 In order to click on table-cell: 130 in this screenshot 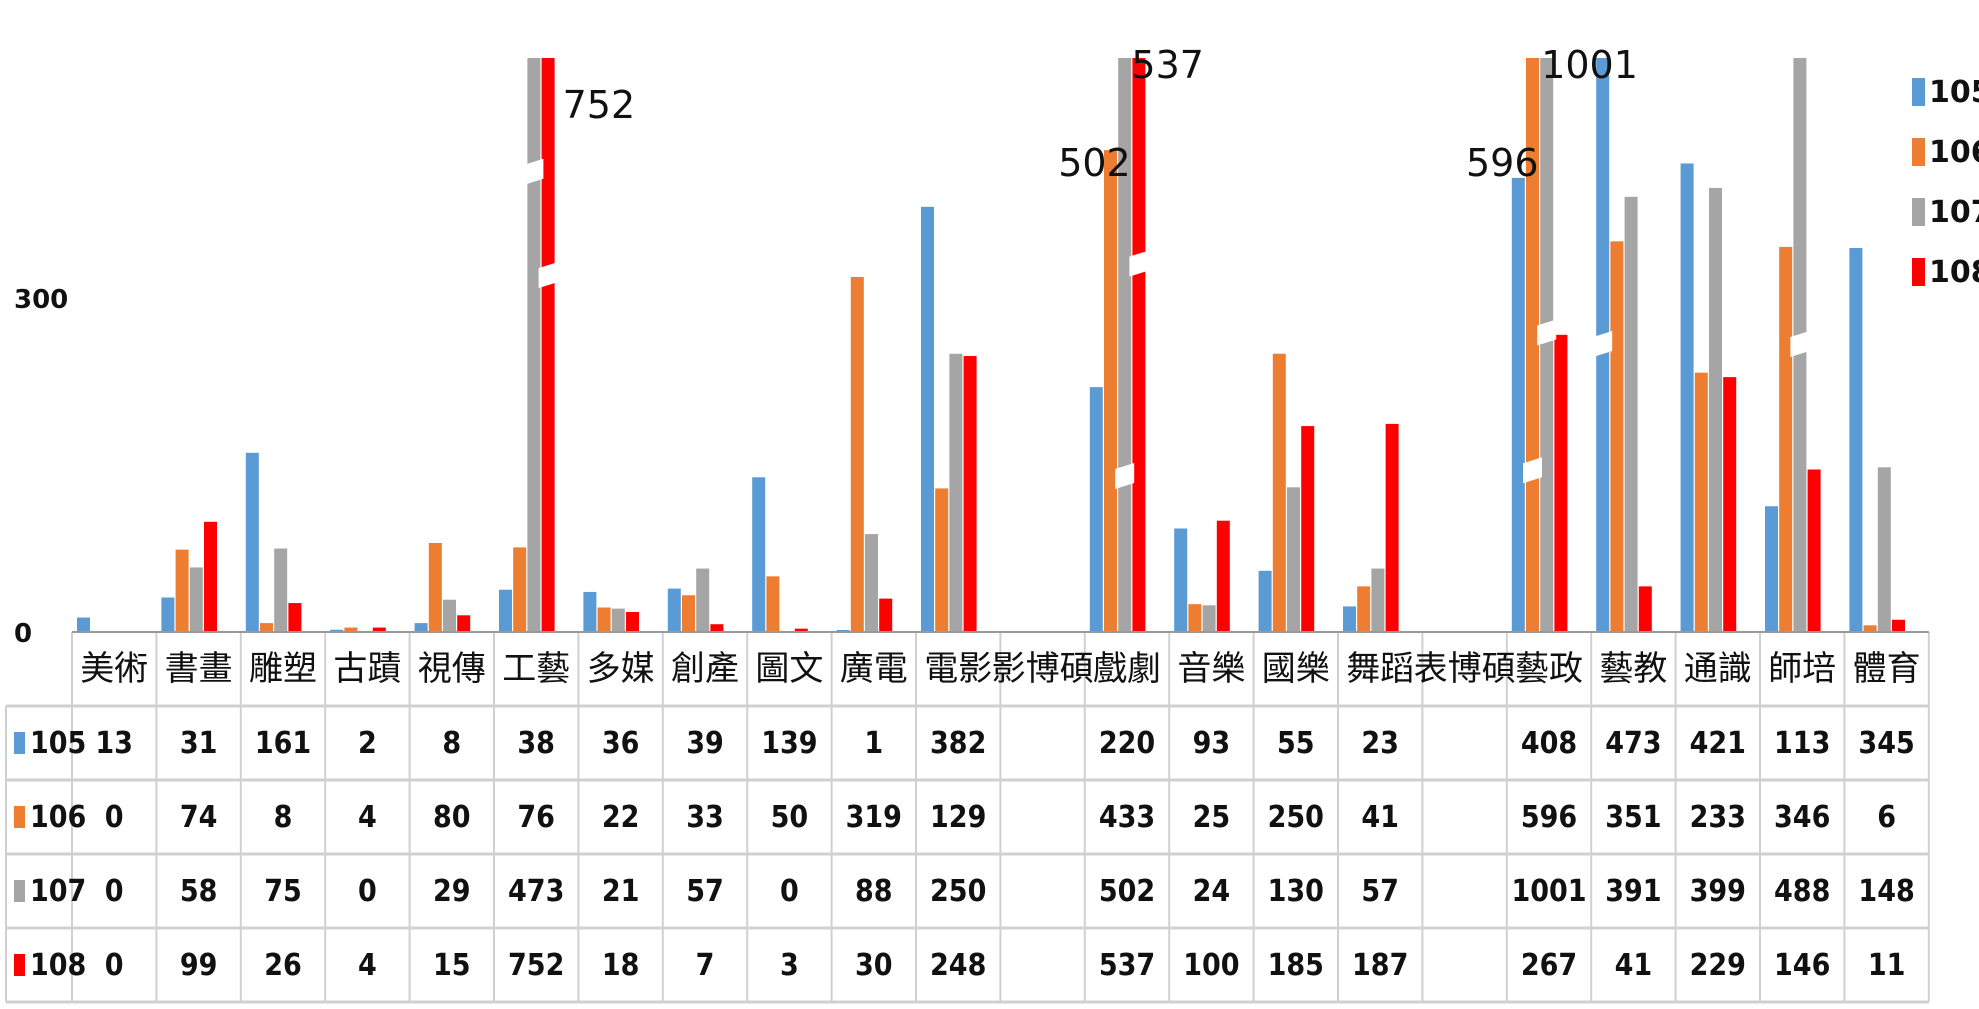, I will do `click(1296, 891)`.